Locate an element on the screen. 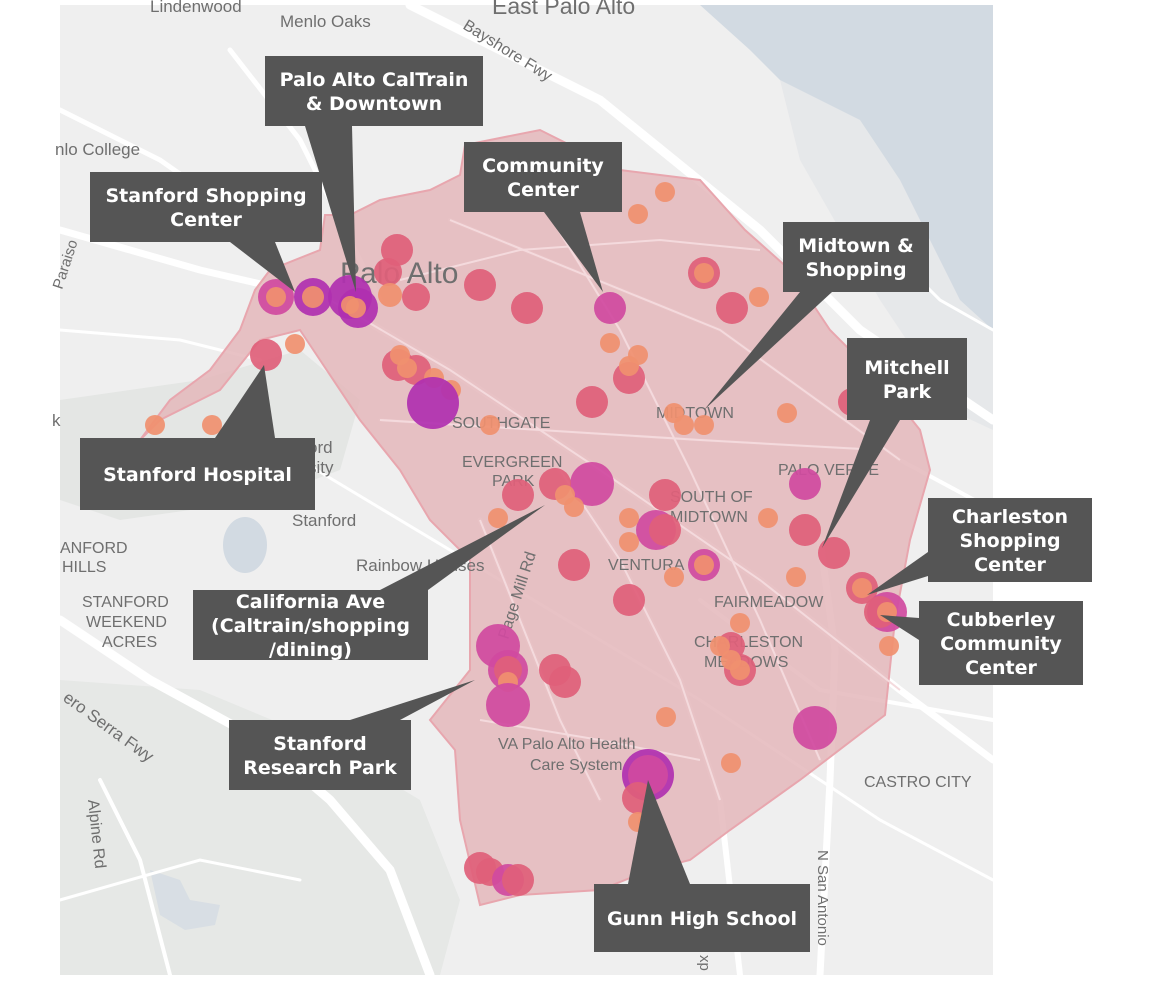  callout-label: Mitchell is located at coordinates (906, 368).